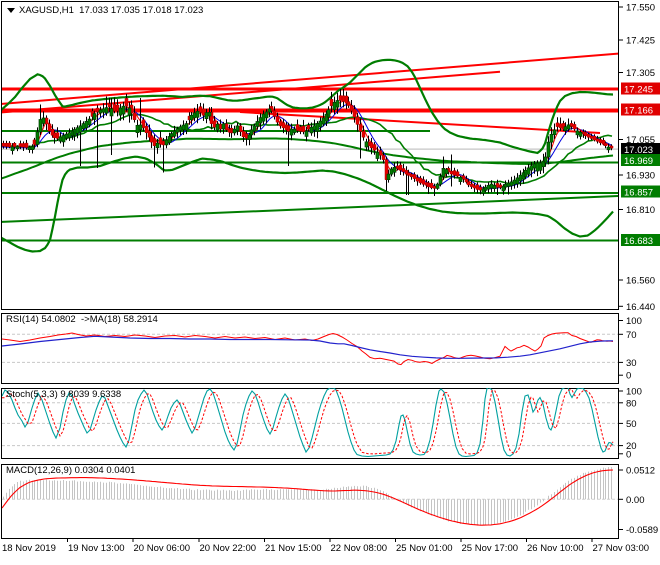  Describe the element at coordinates (162, 548) in the screenshot. I see `svg-text: 20 Nov 06:00` at that location.